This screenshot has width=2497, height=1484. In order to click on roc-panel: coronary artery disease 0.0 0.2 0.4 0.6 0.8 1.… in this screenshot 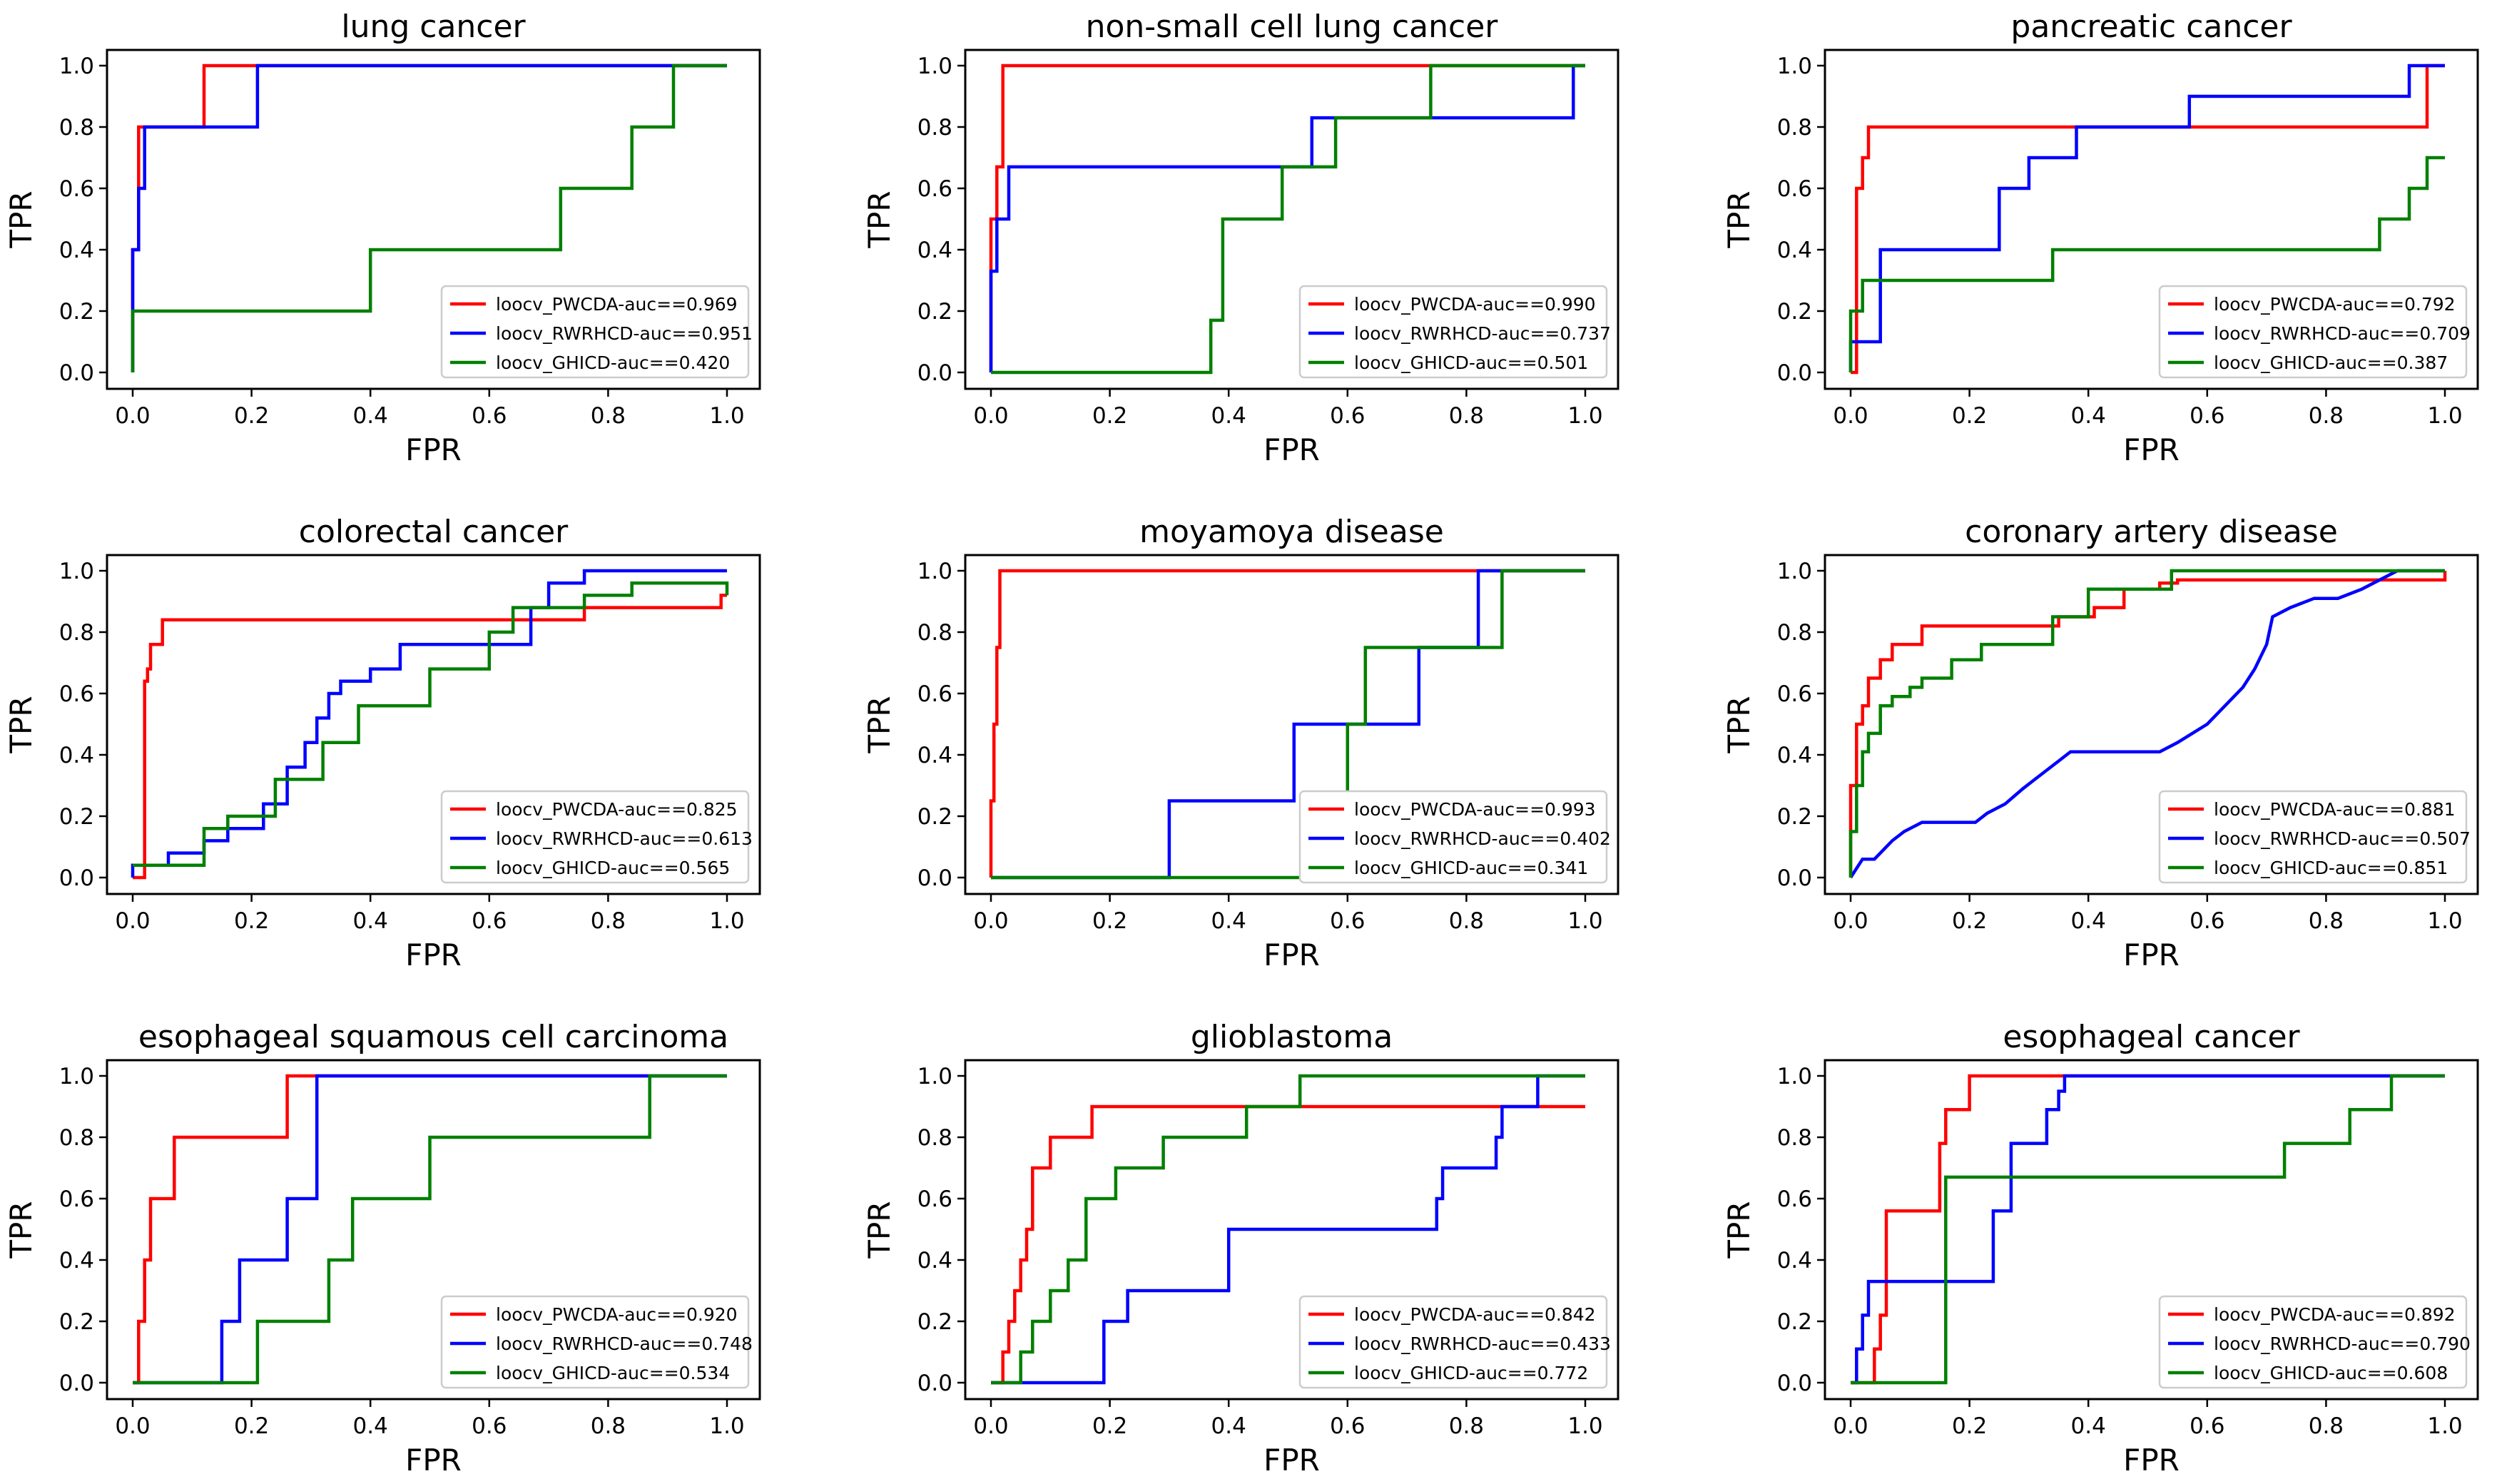, I will do `click(2100, 743)`.